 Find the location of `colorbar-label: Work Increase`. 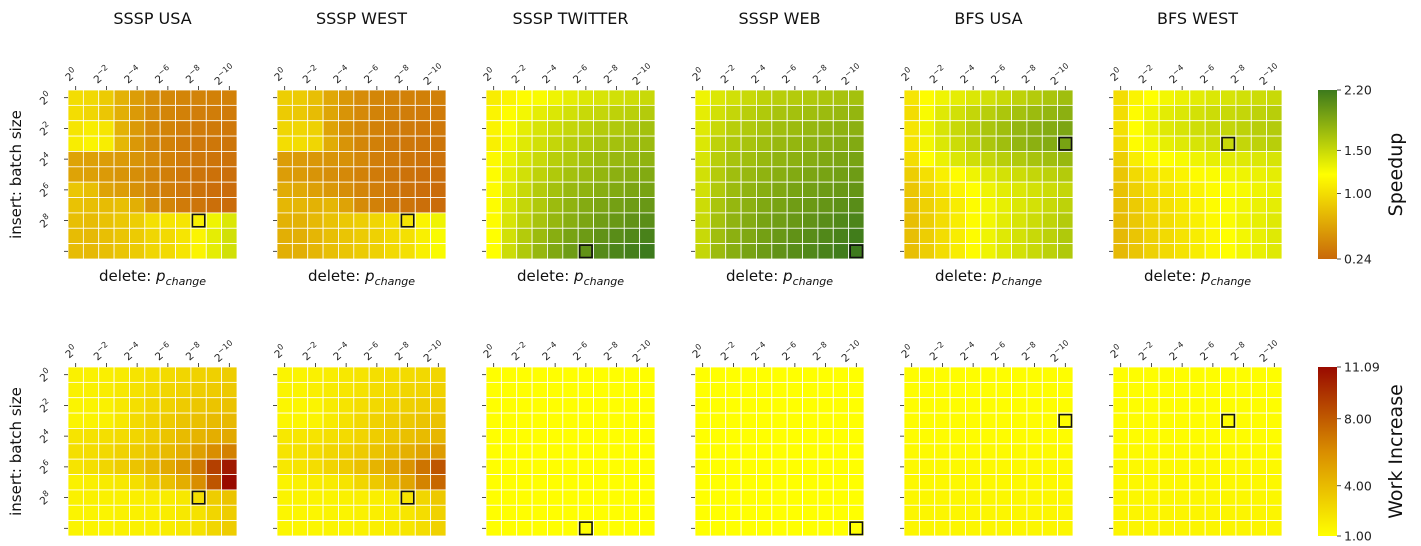

colorbar-label: Work Increase is located at coordinates (1396, 451).